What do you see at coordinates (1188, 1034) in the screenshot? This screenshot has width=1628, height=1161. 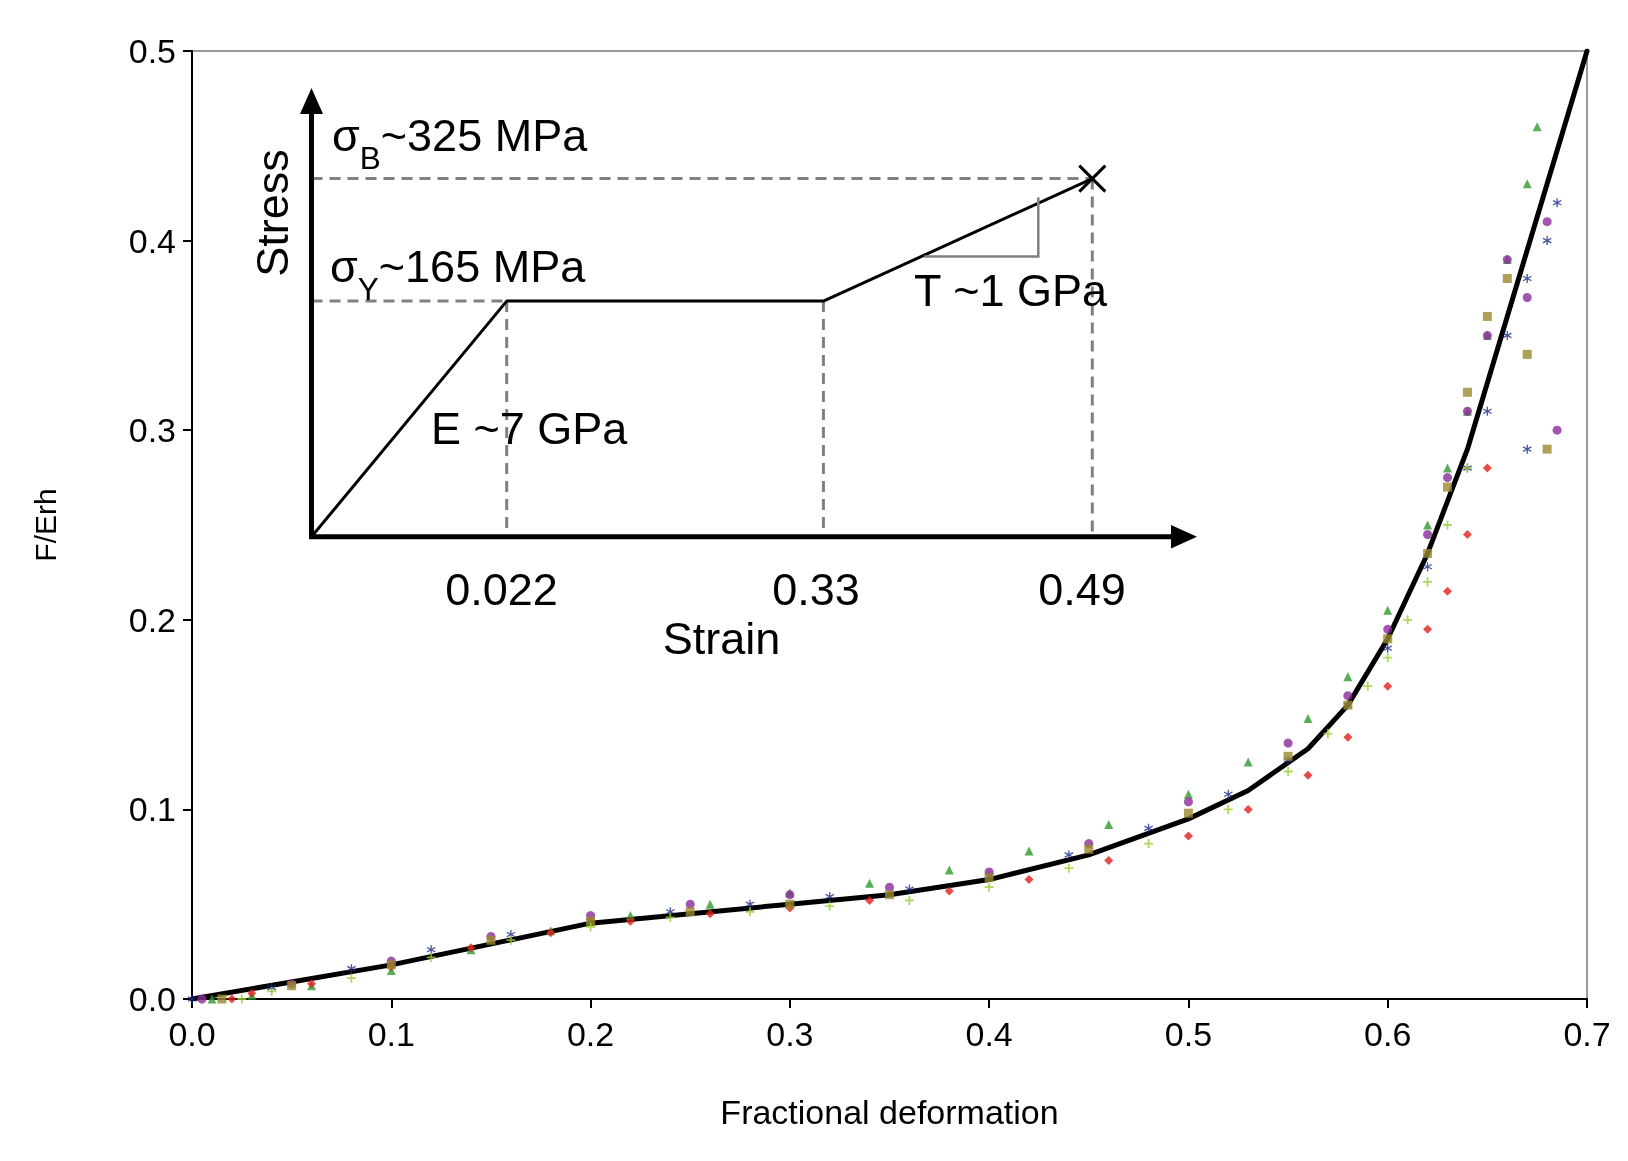 I see `x-tick-label: 0.5` at bounding box center [1188, 1034].